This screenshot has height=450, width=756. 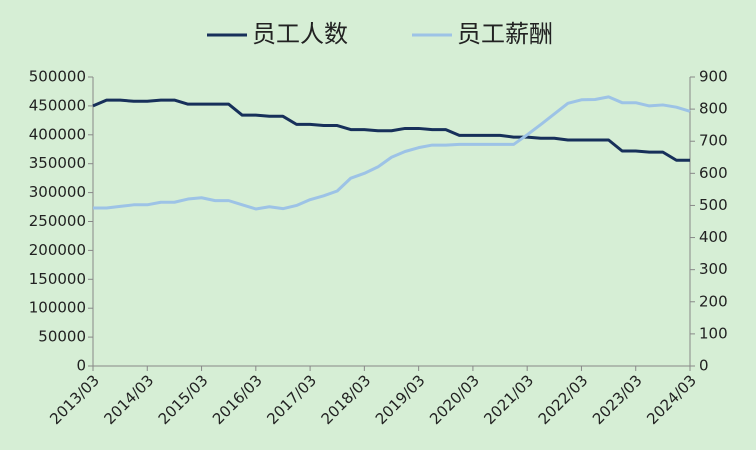 What do you see at coordinates (671, 399) in the screenshot?
I see `x-tick-label: 2024/03` at bounding box center [671, 399].